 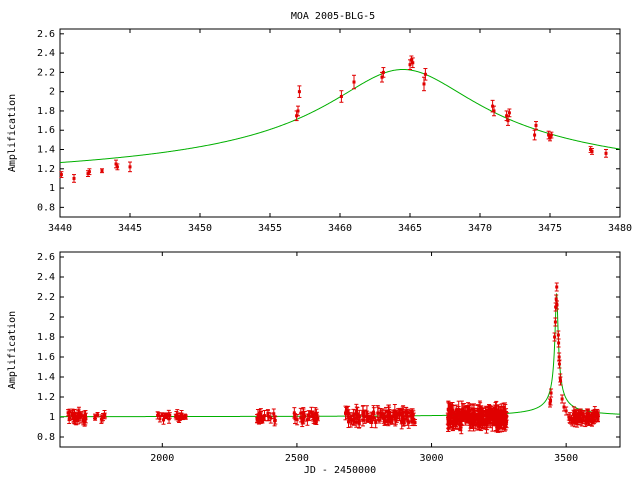 What do you see at coordinates (46, 437) in the screenshot?
I see `y-tick-label: 0.8` at bounding box center [46, 437].